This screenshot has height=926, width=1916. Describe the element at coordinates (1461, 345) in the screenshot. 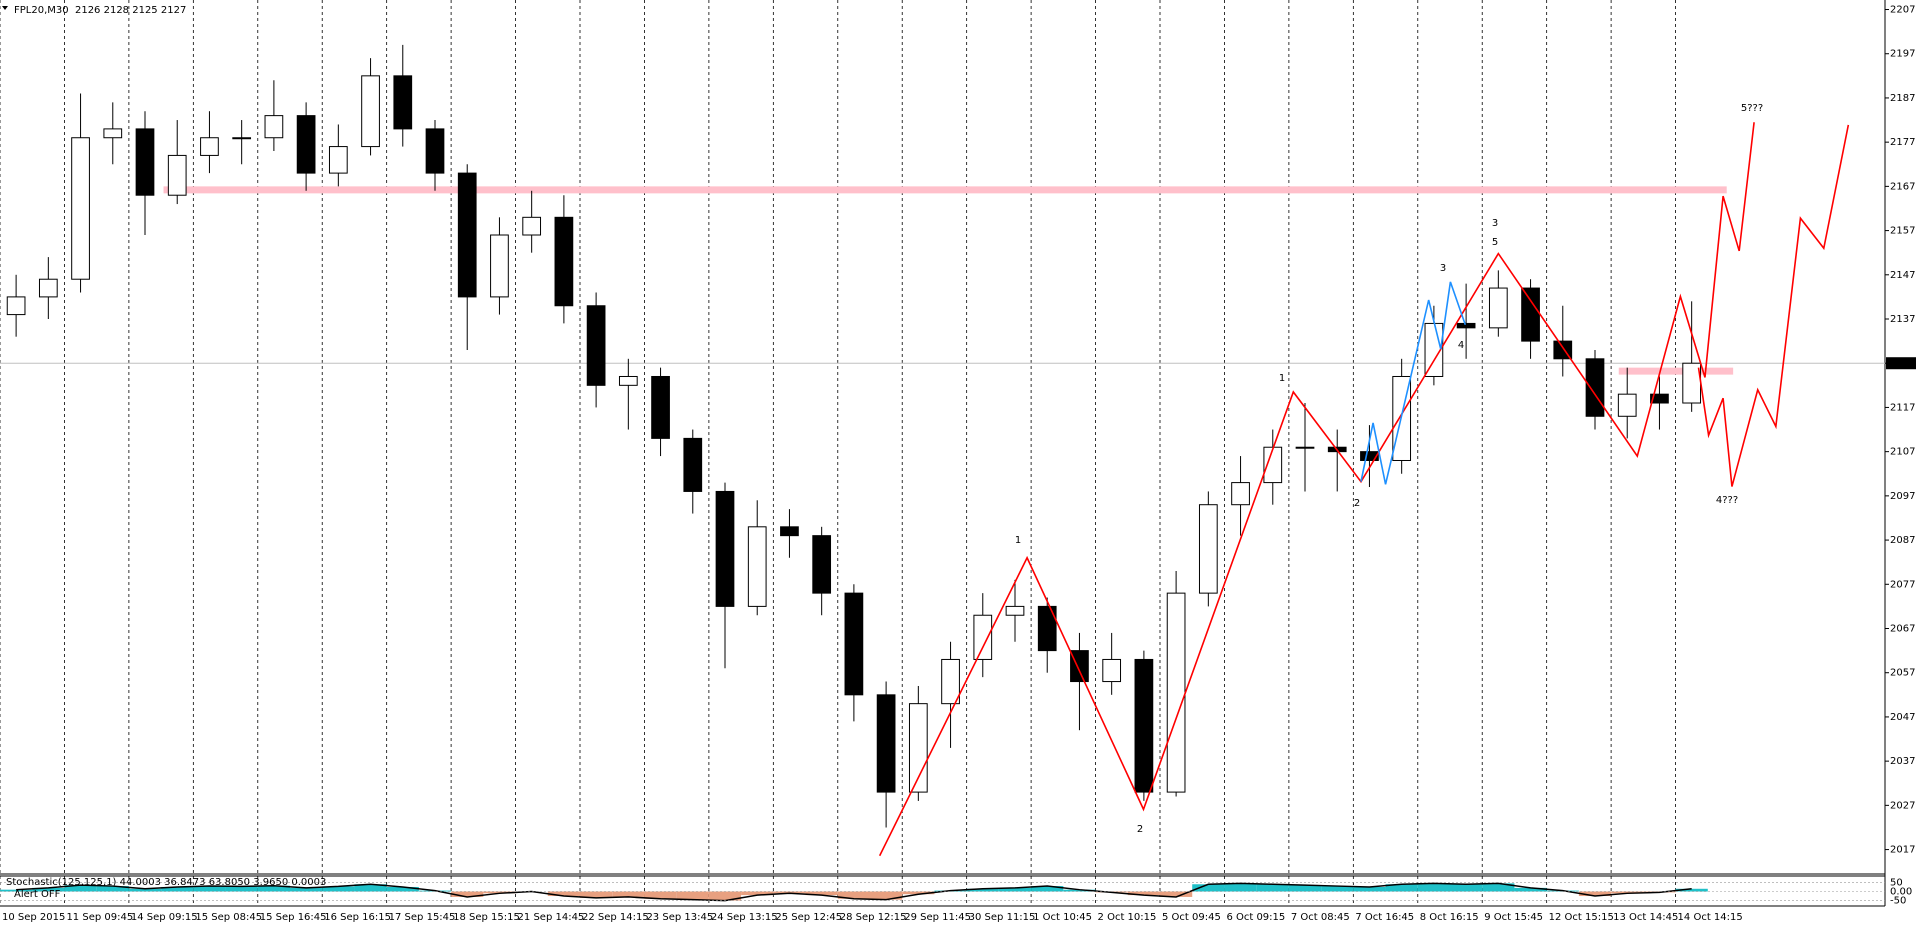

I see `wave-label: 4` at that location.